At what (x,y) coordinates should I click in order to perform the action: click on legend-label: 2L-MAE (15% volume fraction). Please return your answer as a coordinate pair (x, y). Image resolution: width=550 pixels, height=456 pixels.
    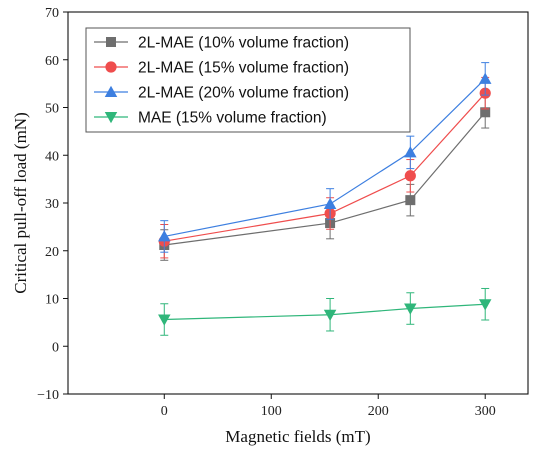
    Looking at the image, I should click on (243, 68).